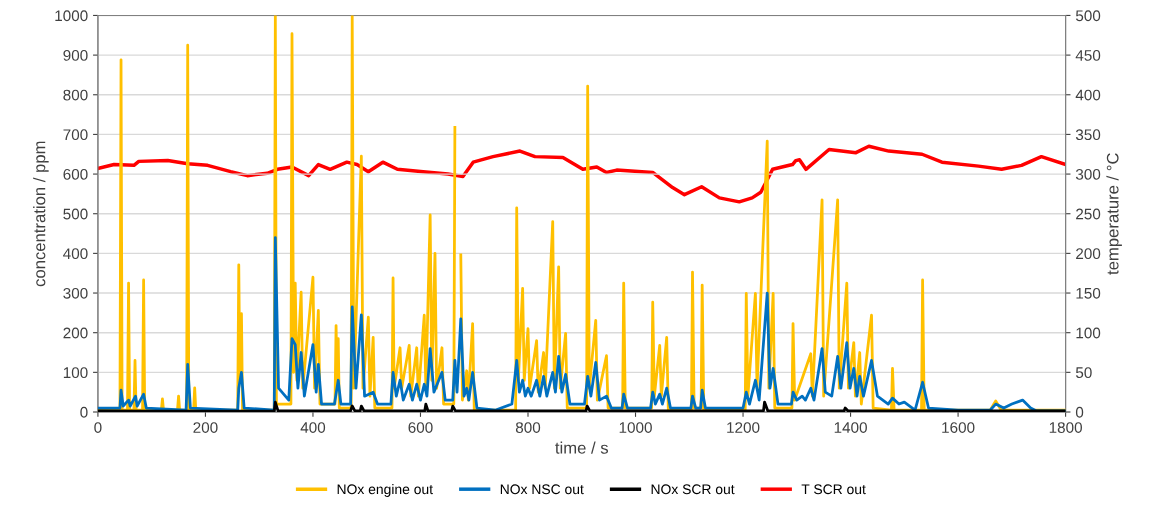 The image size is (1152, 515). Describe the element at coordinates (420, 427) in the screenshot. I see `x-tick-label: 600` at that location.